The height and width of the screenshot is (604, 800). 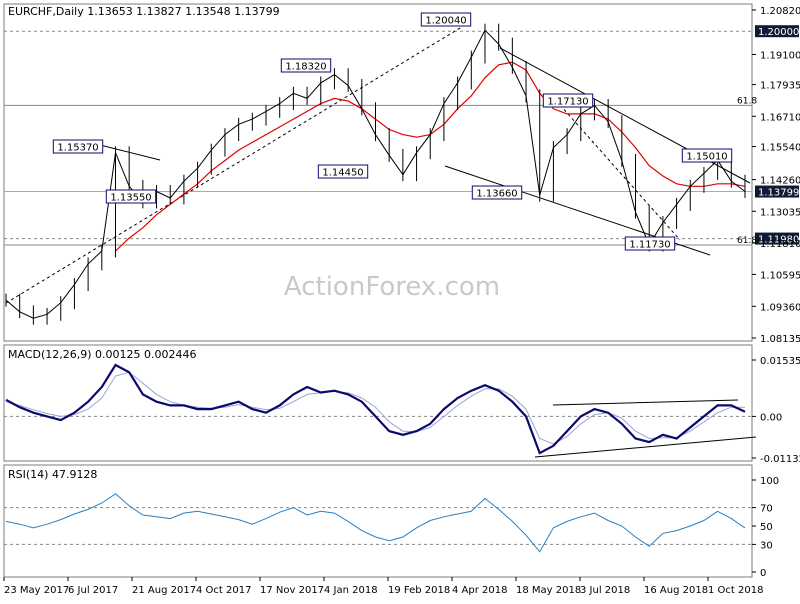 I want to click on rsi-line, so click(x=375, y=523).